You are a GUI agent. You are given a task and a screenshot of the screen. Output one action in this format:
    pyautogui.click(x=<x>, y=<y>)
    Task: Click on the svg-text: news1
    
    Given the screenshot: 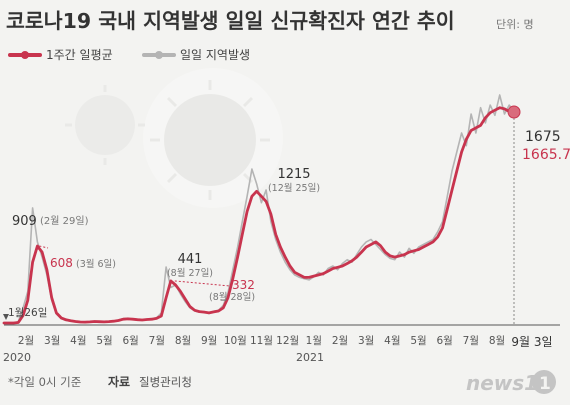 What is the action you would take?
    pyautogui.click(x=502, y=383)
    